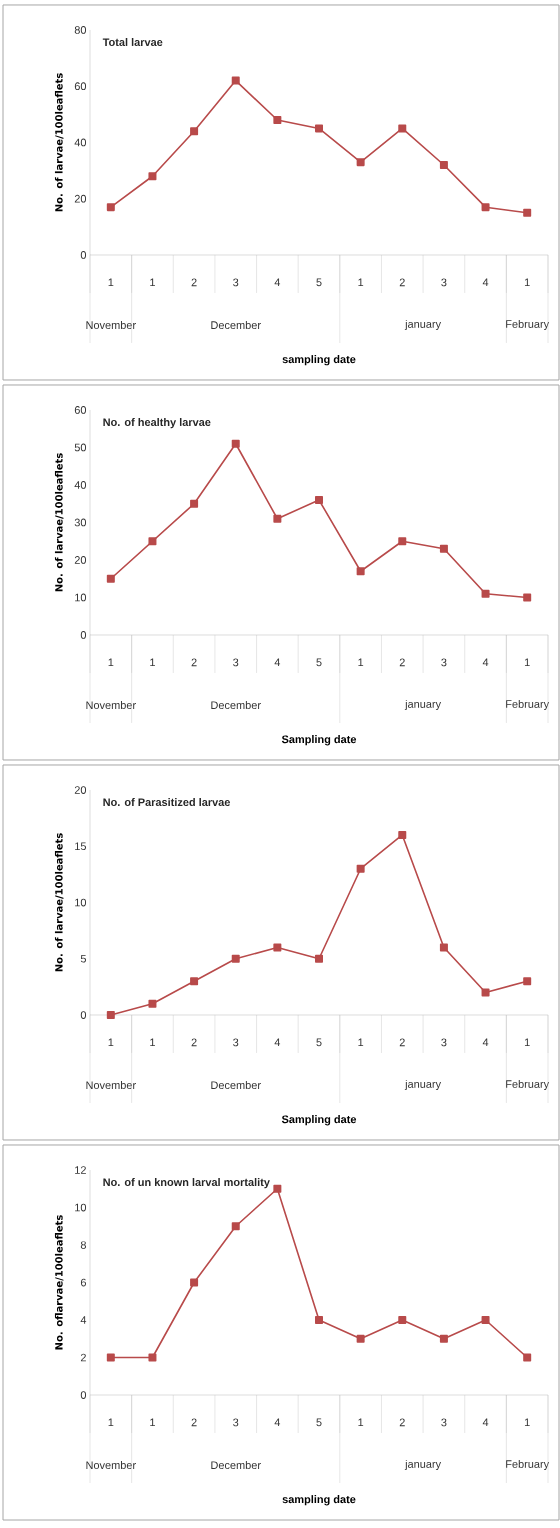 The width and height of the screenshot is (560, 1528). I want to click on text: No. of un known larval mortality, so click(186, 1183).